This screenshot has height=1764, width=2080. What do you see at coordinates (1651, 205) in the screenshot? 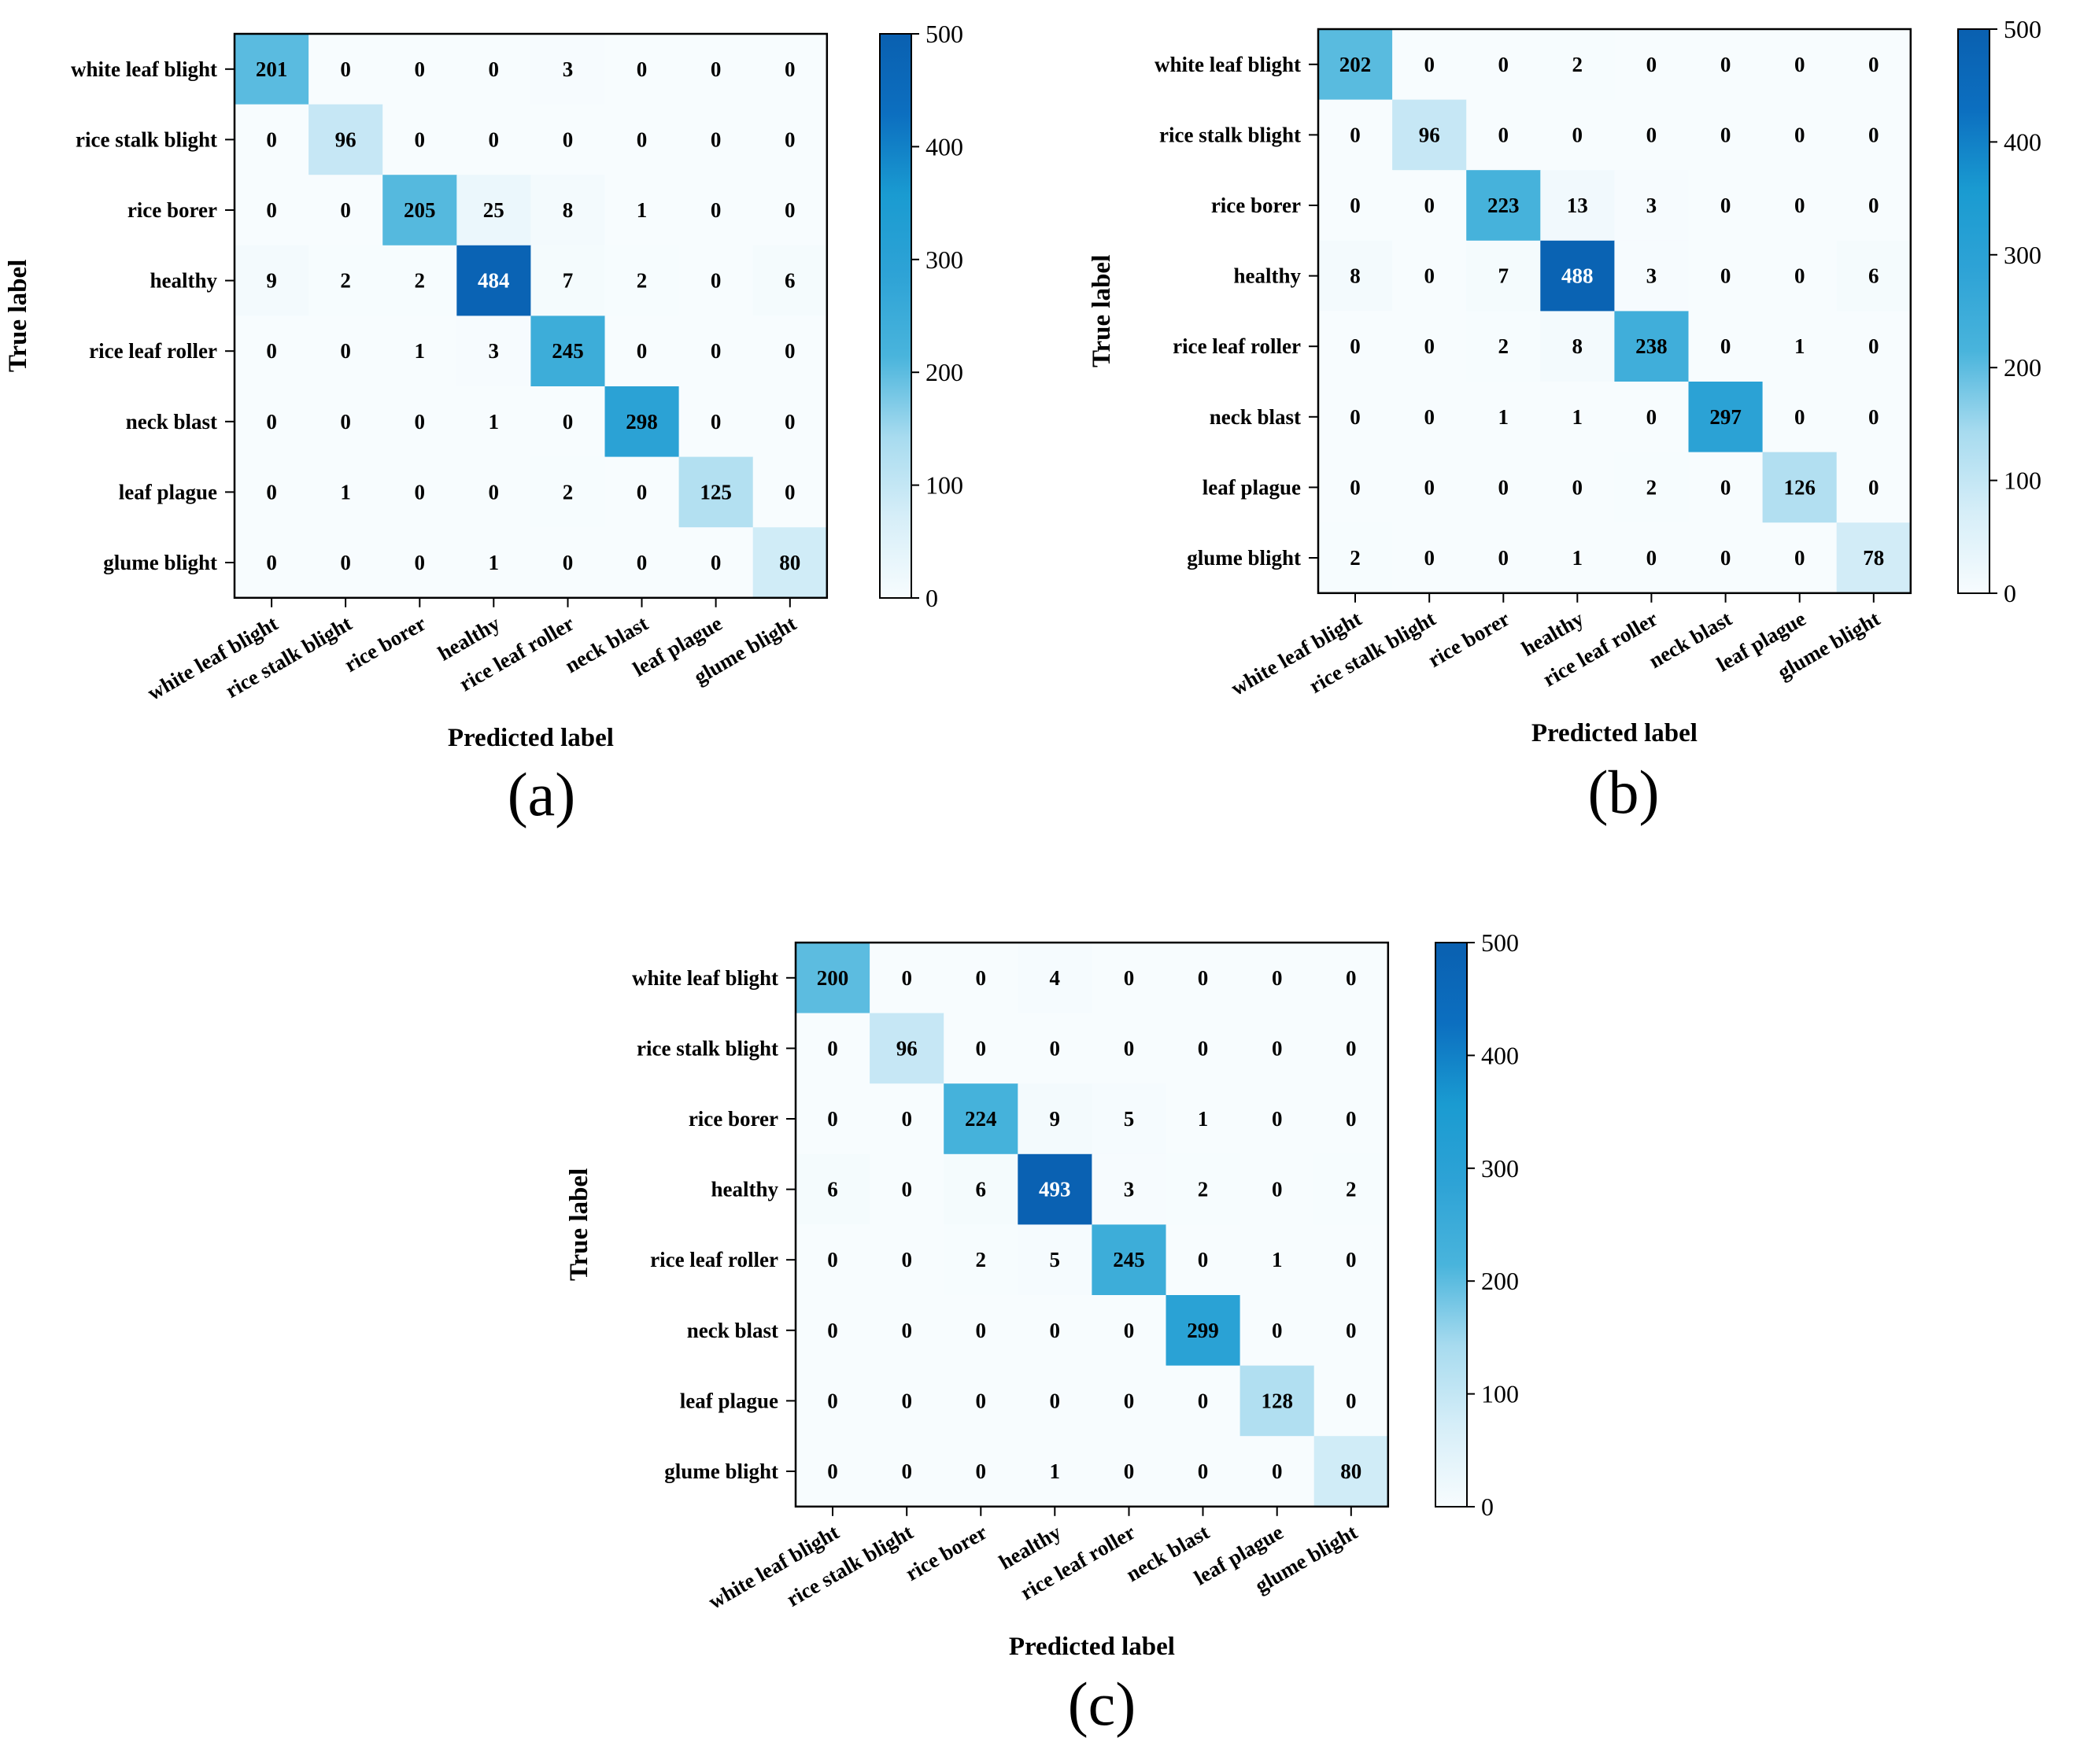
I see `cell-value: 3` at bounding box center [1651, 205].